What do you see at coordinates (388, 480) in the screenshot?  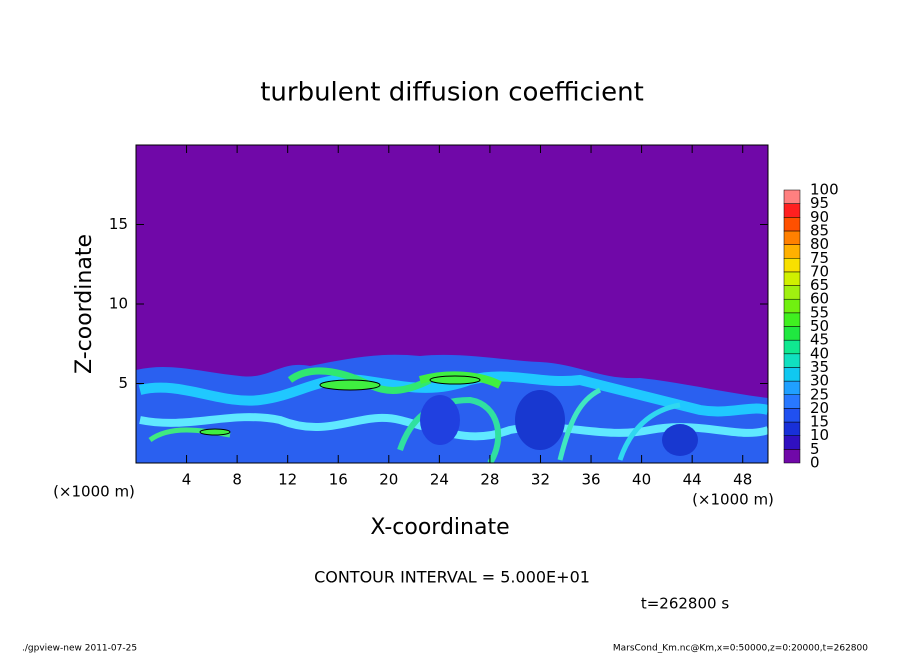 I see `x-tick-label: 20` at bounding box center [388, 480].